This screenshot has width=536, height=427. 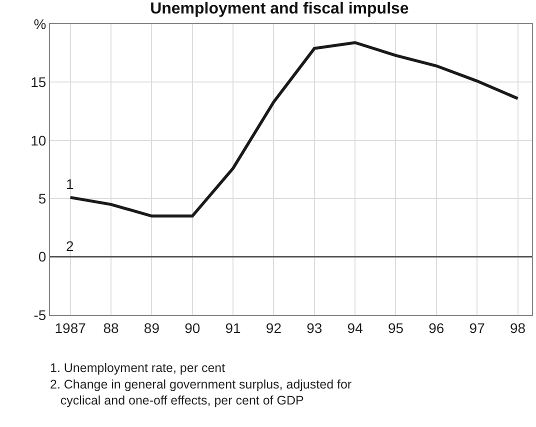 What do you see at coordinates (70, 328) in the screenshot?
I see `x-tick-label: 1987` at bounding box center [70, 328].